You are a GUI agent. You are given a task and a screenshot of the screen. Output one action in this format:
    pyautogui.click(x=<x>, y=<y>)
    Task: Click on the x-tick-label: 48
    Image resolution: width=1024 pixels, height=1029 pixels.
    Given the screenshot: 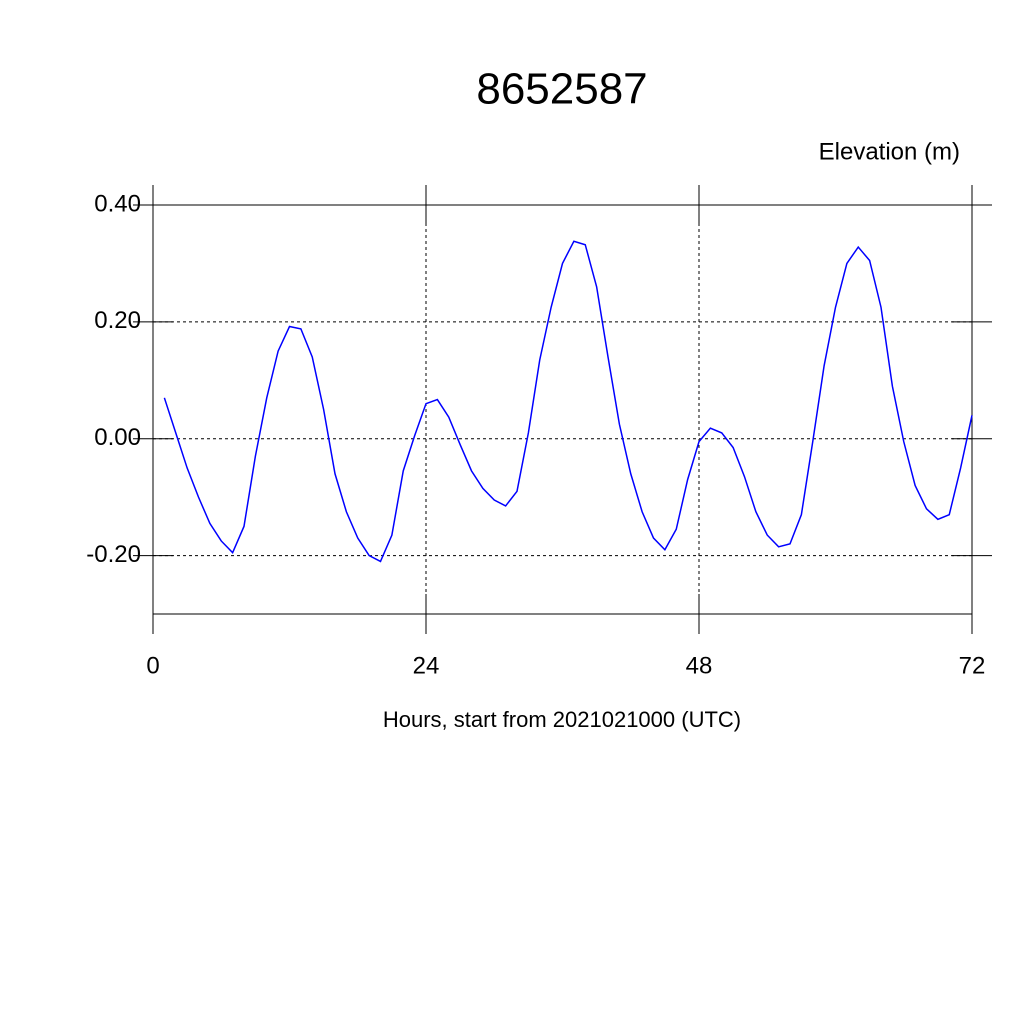 What is the action you would take?
    pyautogui.click(x=699, y=665)
    